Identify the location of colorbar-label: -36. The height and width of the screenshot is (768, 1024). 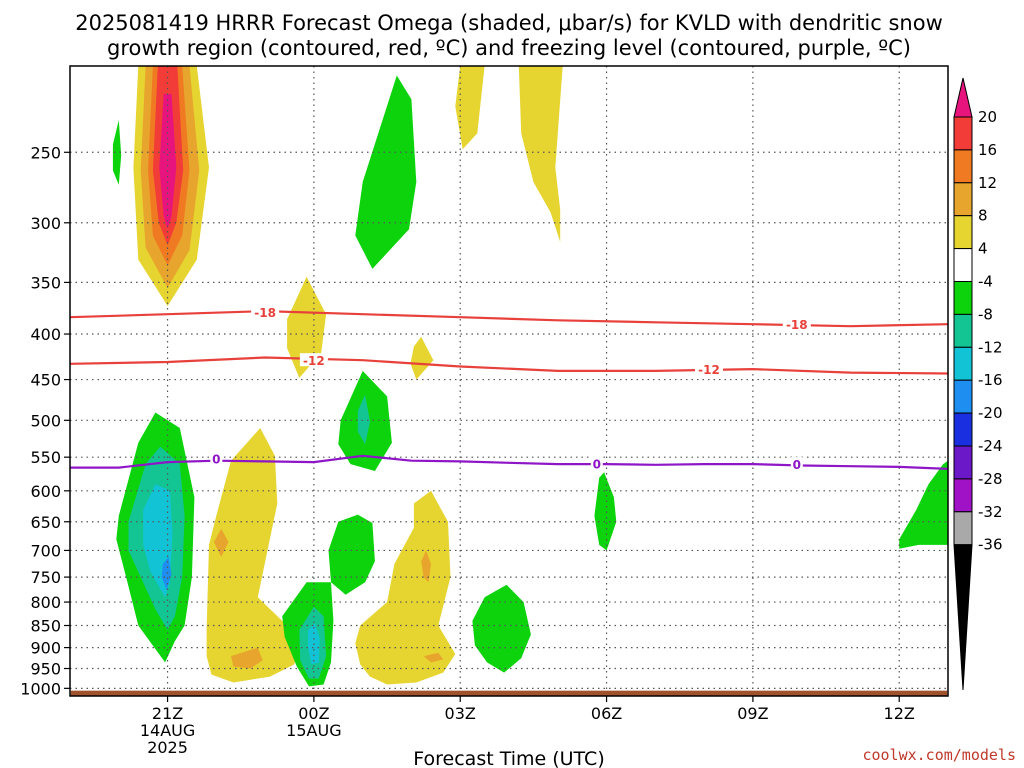
(990, 545).